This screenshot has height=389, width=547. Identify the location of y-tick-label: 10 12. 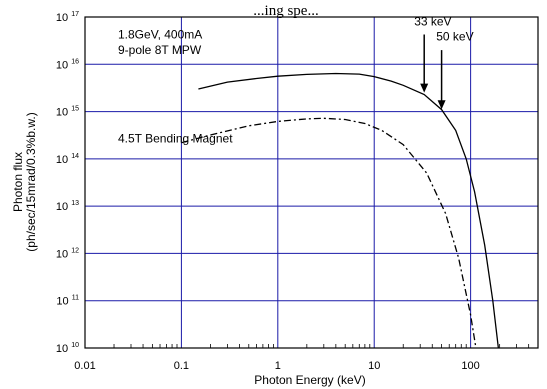
(67, 253).